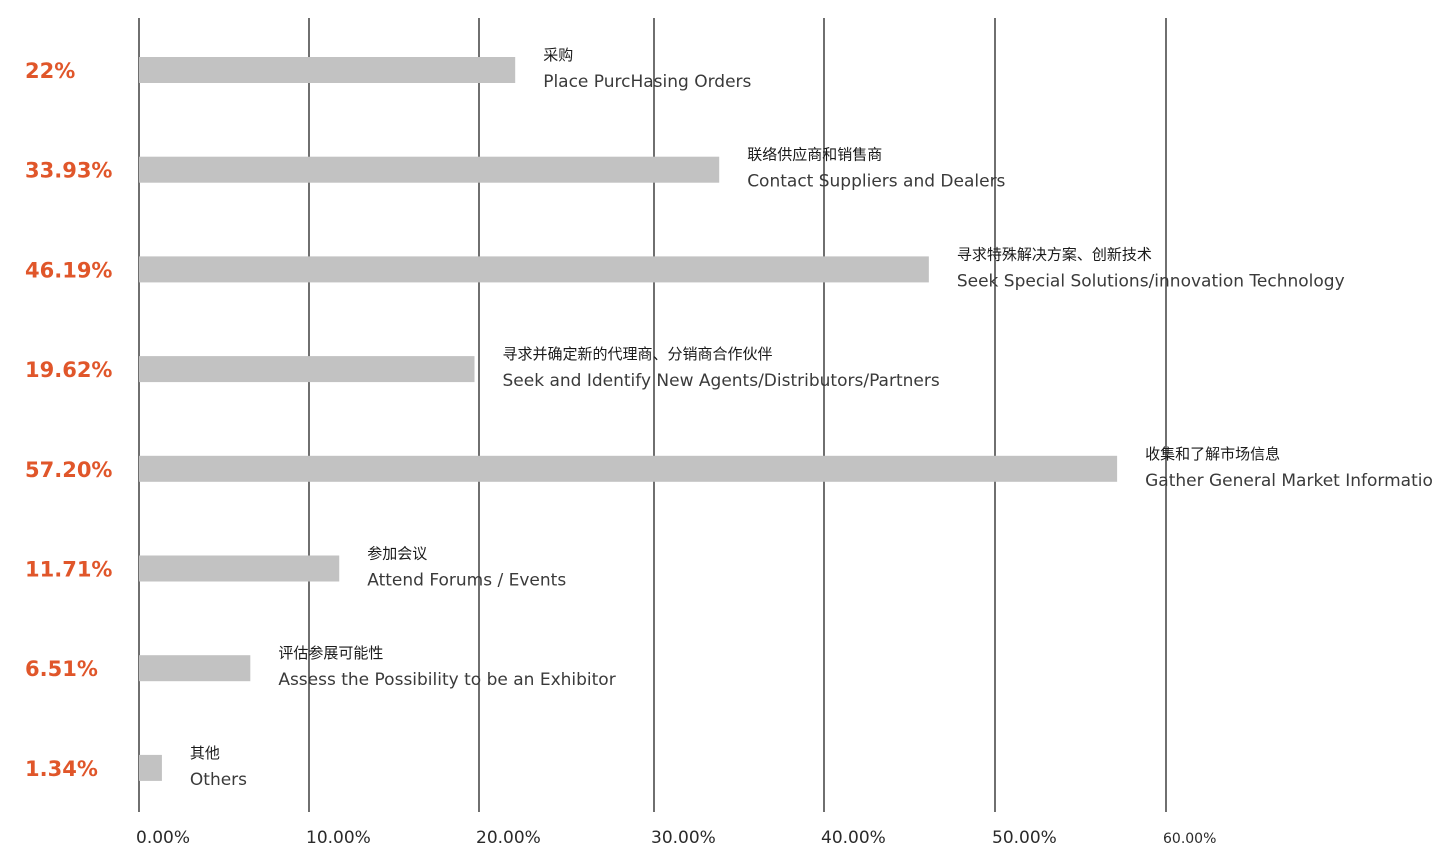 The image size is (1432, 858). What do you see at coordinates (1024, 838) in the screenshot?
I see `x-tick-label: 50.00%` at bounding box center [1024, 838].